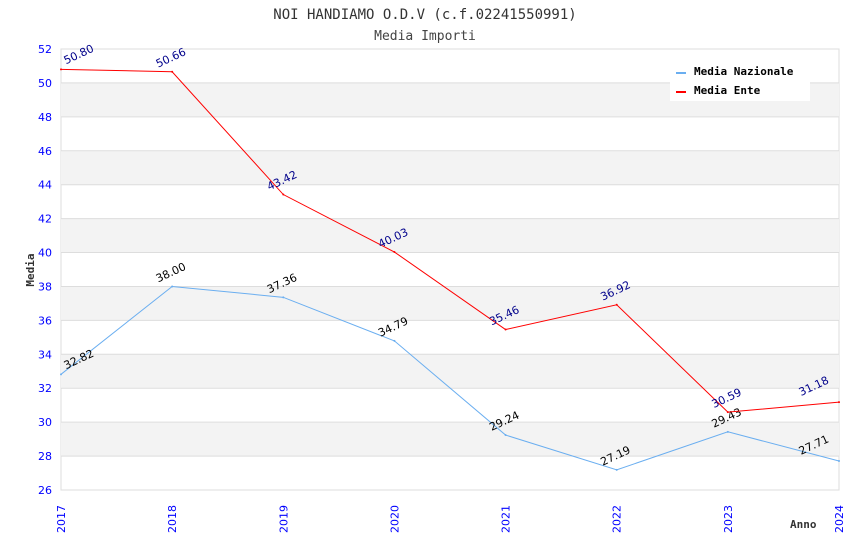  What do you see at coordinates (45, 286) in the screenshot?
I see `y-tick-label: 38` at bounding box center [45, 286].